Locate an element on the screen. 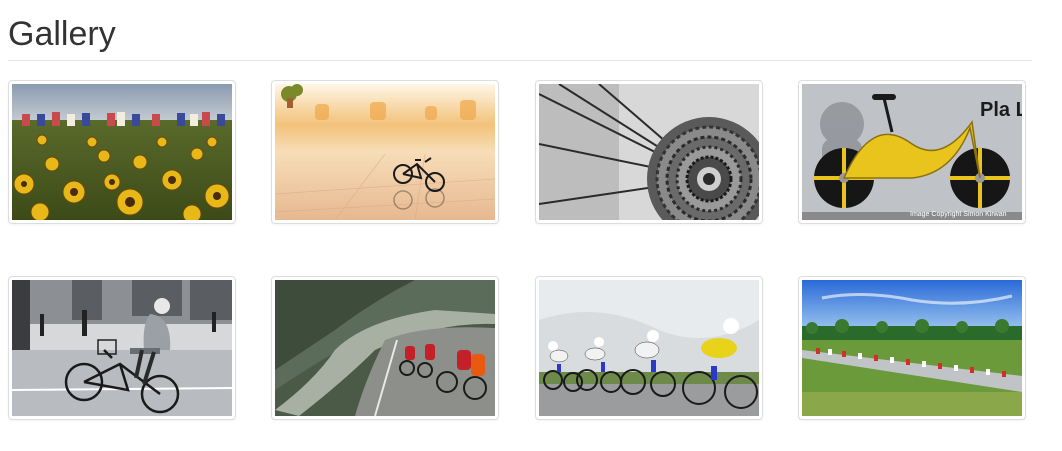  thumbnail-image-peloton-sunflowers is located at coordinates (122, 152).